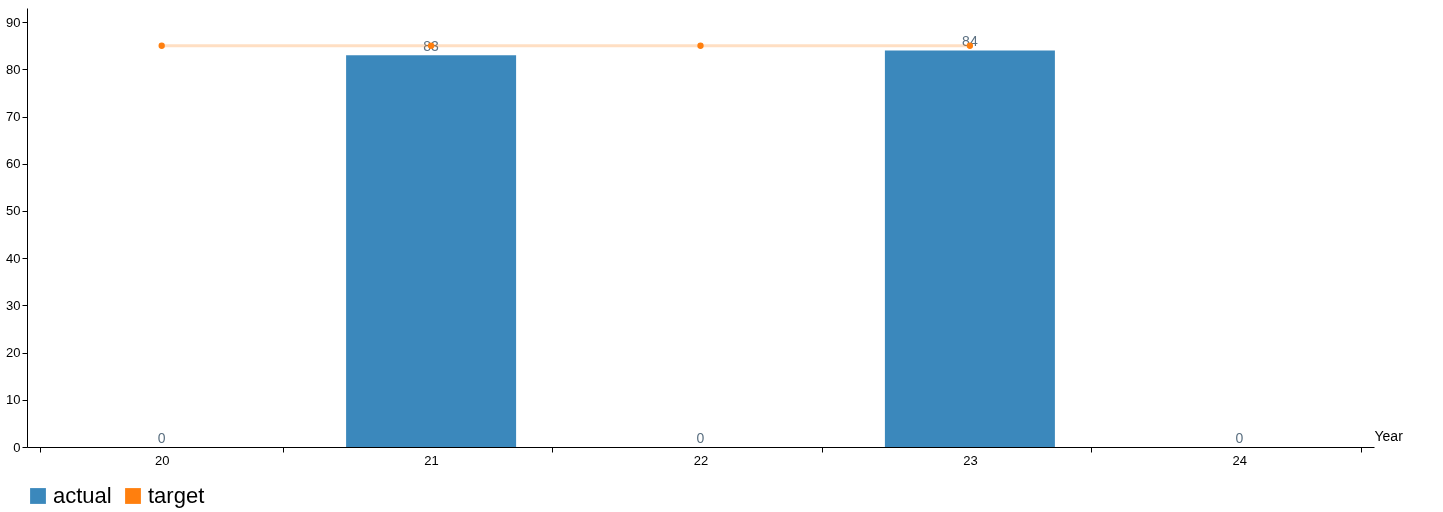 The image size is (1443, 512). Describe the element at coordinates (701, 460) in the screenshot. I see `x-tick-label: 22` at that location.